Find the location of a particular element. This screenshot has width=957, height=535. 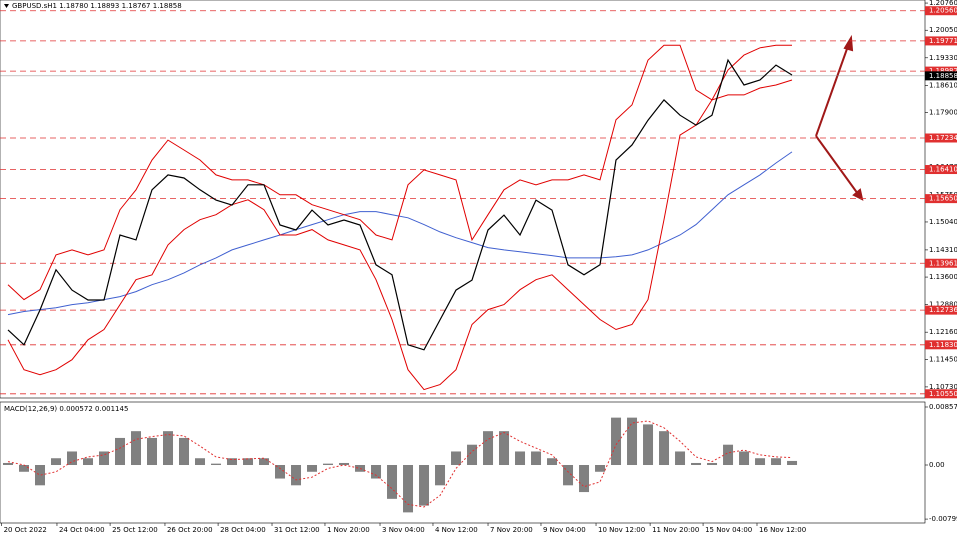

x-tick-label: 15 Nov 04:00 is located at coordinates (728, 530).